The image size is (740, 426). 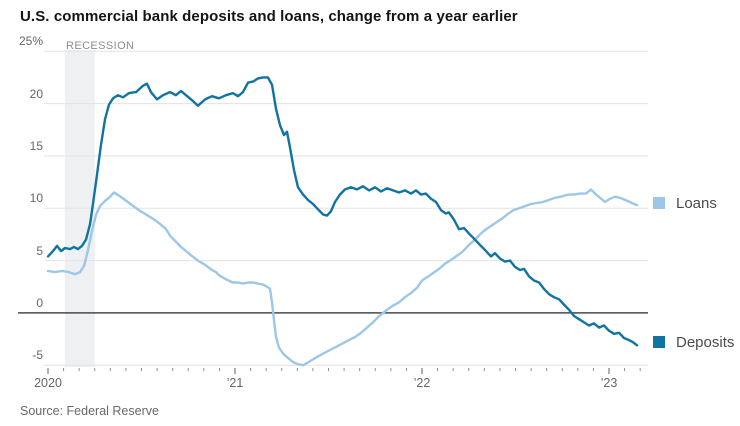 What do you see at coordinates (89, 411) in the screenshot?
I see `source-note: Source: Federal Reserve` at bounding box center [89, 411].